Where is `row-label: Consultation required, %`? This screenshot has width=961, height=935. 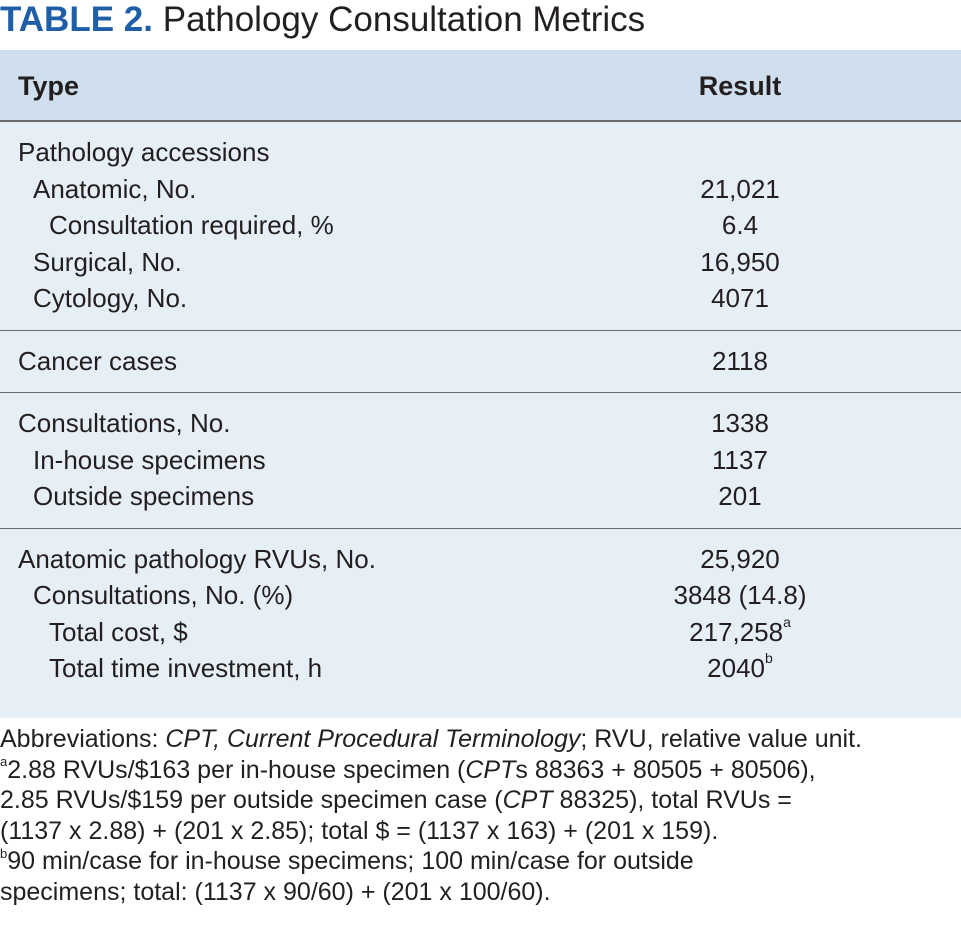
row-label: Consultation required, % is located at coordinates (191, 225).